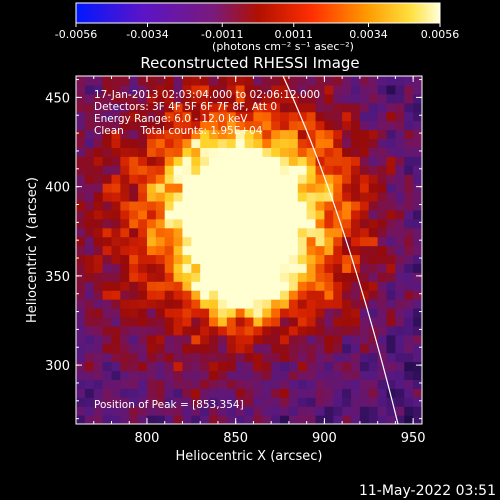  I want to click on x-tick-label: 800, so click(147, 438).